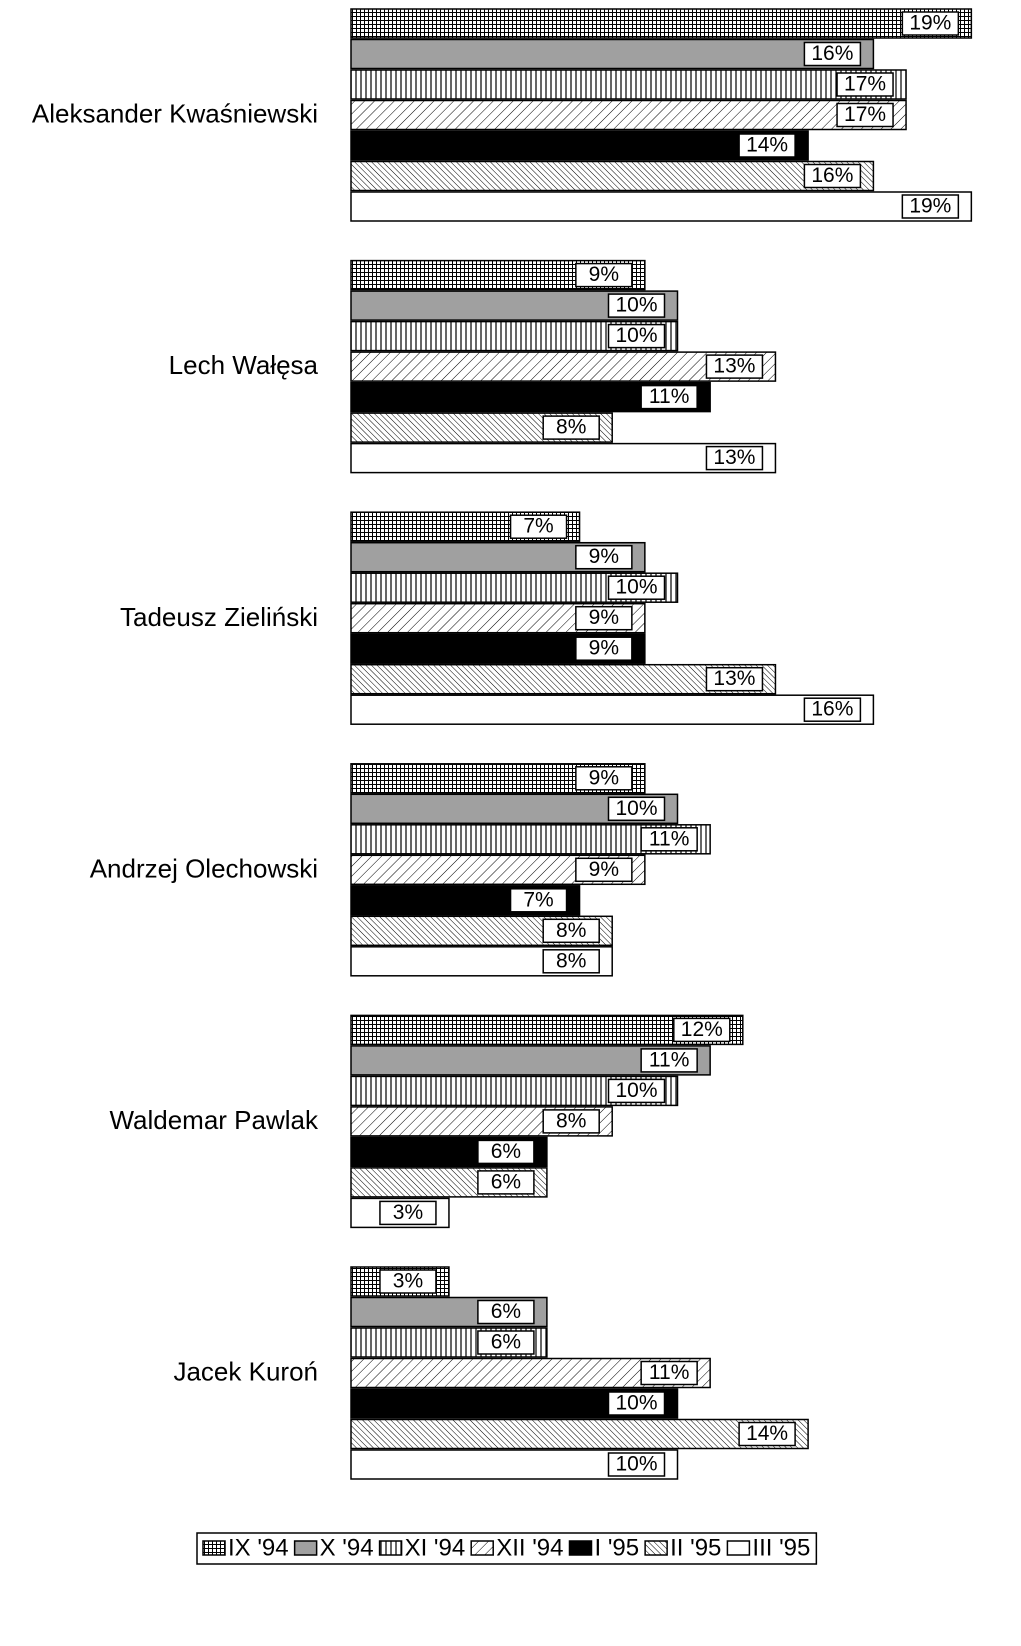  Describe the element at coordinates (617, 1547) in the screenshot. I see `legend-label: I '95` at that location.